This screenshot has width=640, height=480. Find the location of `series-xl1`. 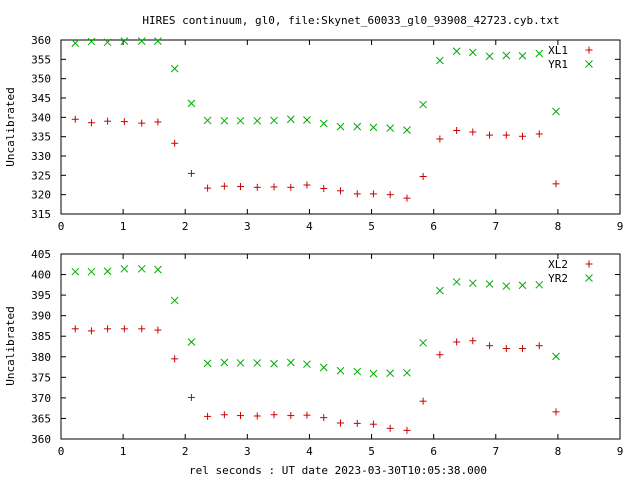

series-xl1 is located at coordinates (315, 158).